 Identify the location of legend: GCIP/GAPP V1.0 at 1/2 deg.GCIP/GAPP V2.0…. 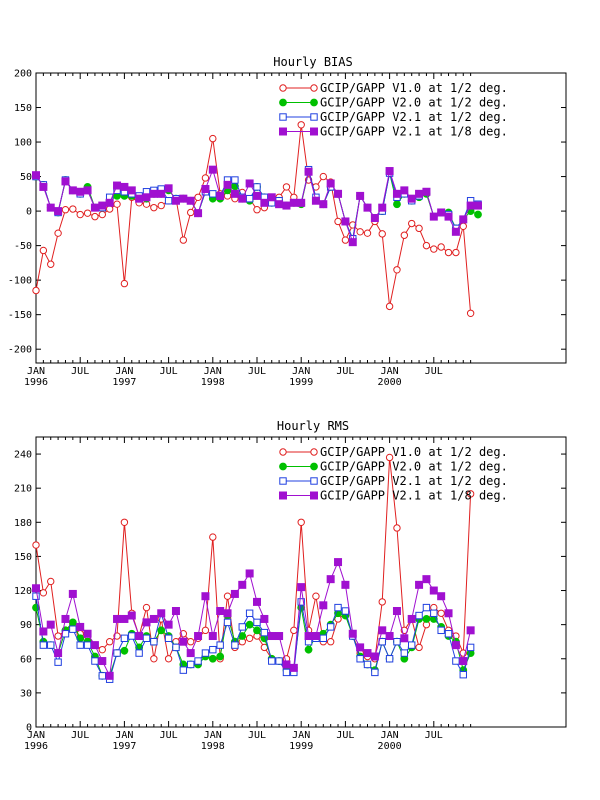
(393, 110).